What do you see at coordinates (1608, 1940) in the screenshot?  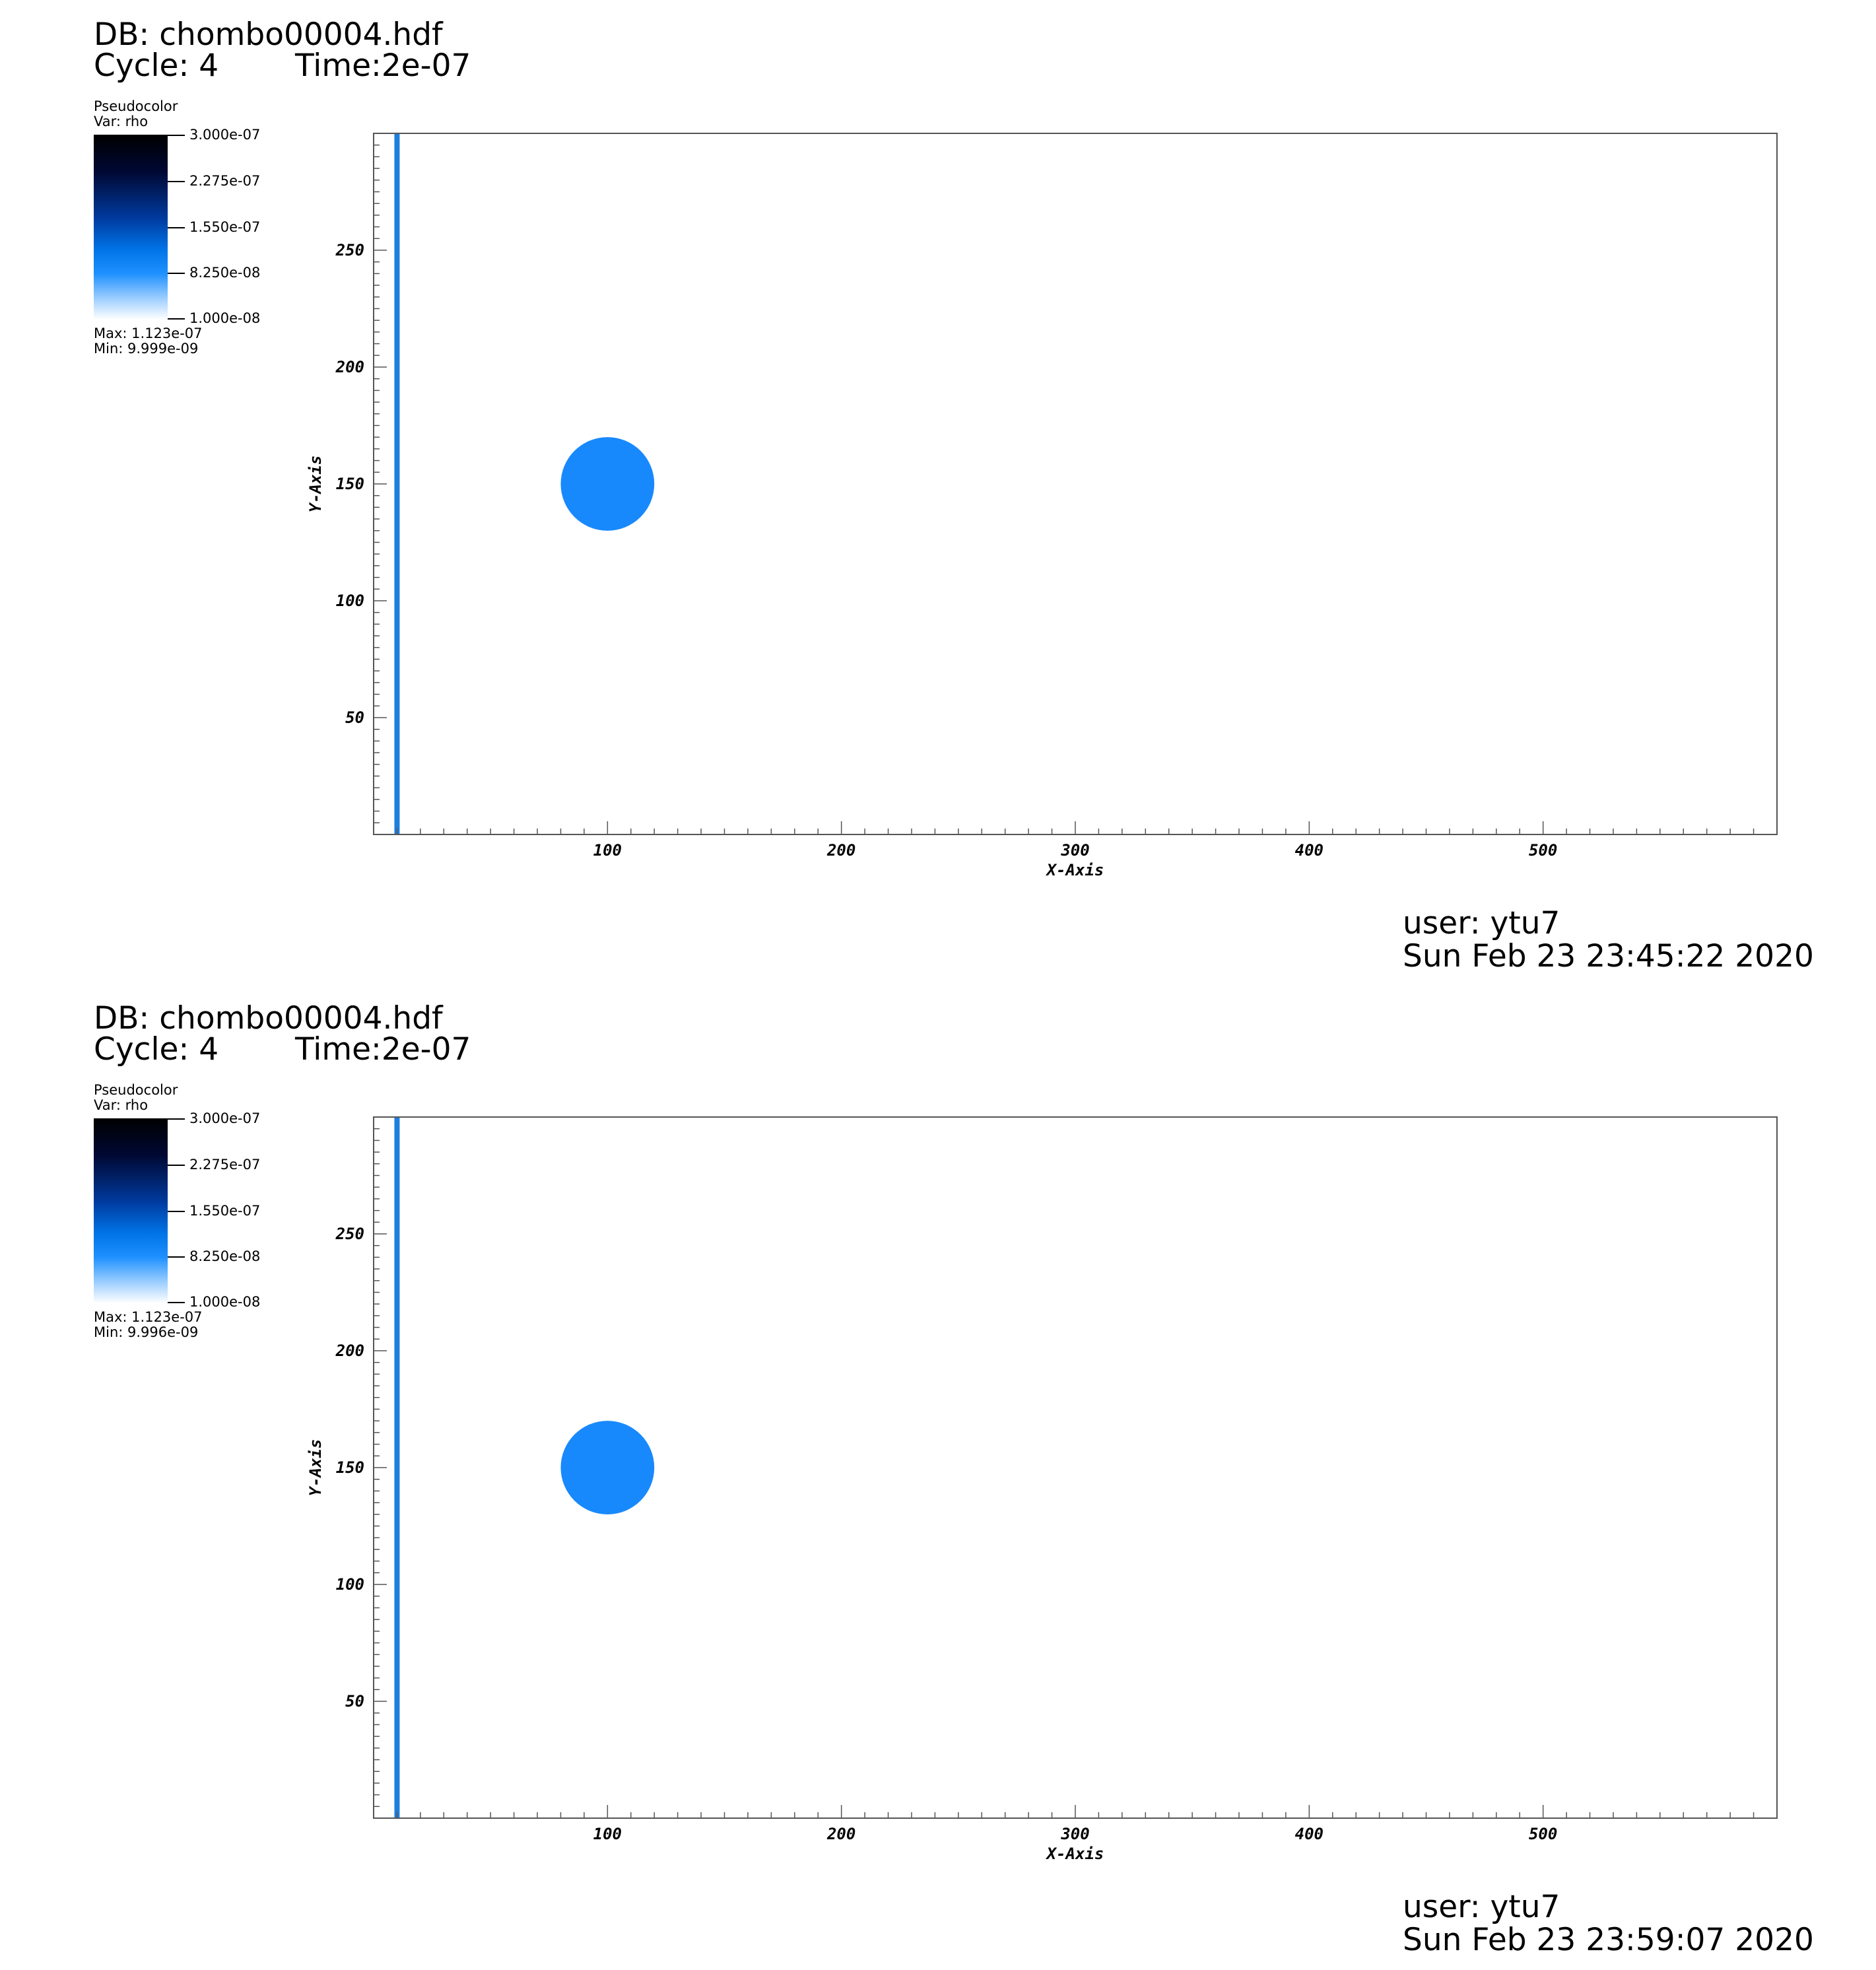 I see `date-label: Sun Feb 23 23:59:07 2020` at bounding box center [1608, 1940].